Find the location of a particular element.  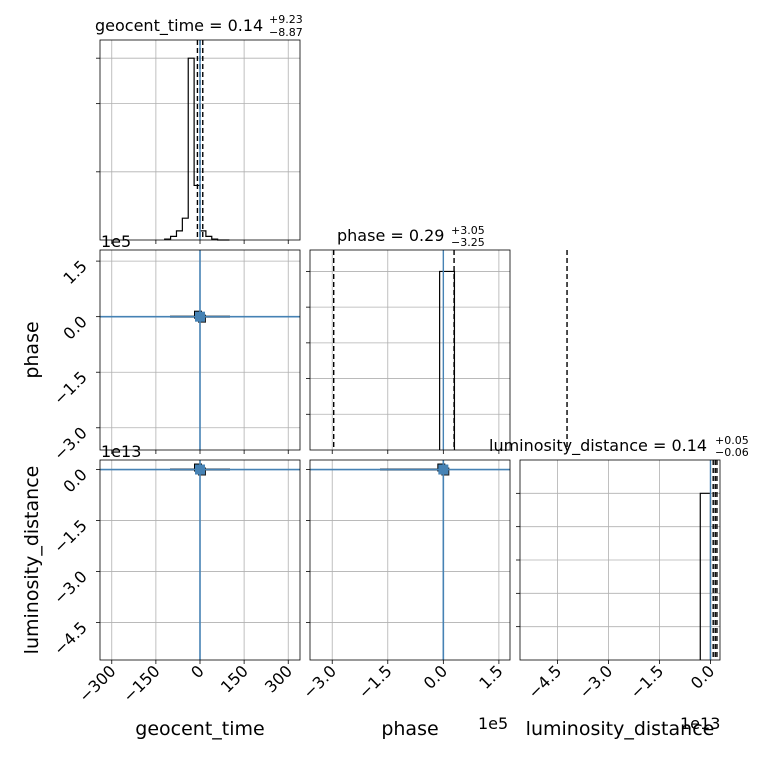

ylabel-phase: phase is located at coordinates (32, 349).